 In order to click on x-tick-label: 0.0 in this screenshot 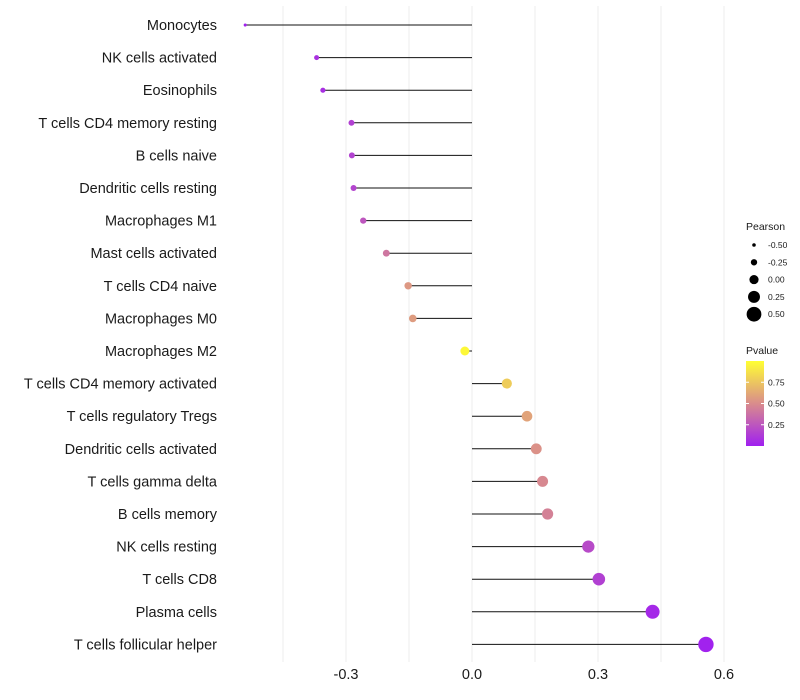, I will do `click(472, 675)`.